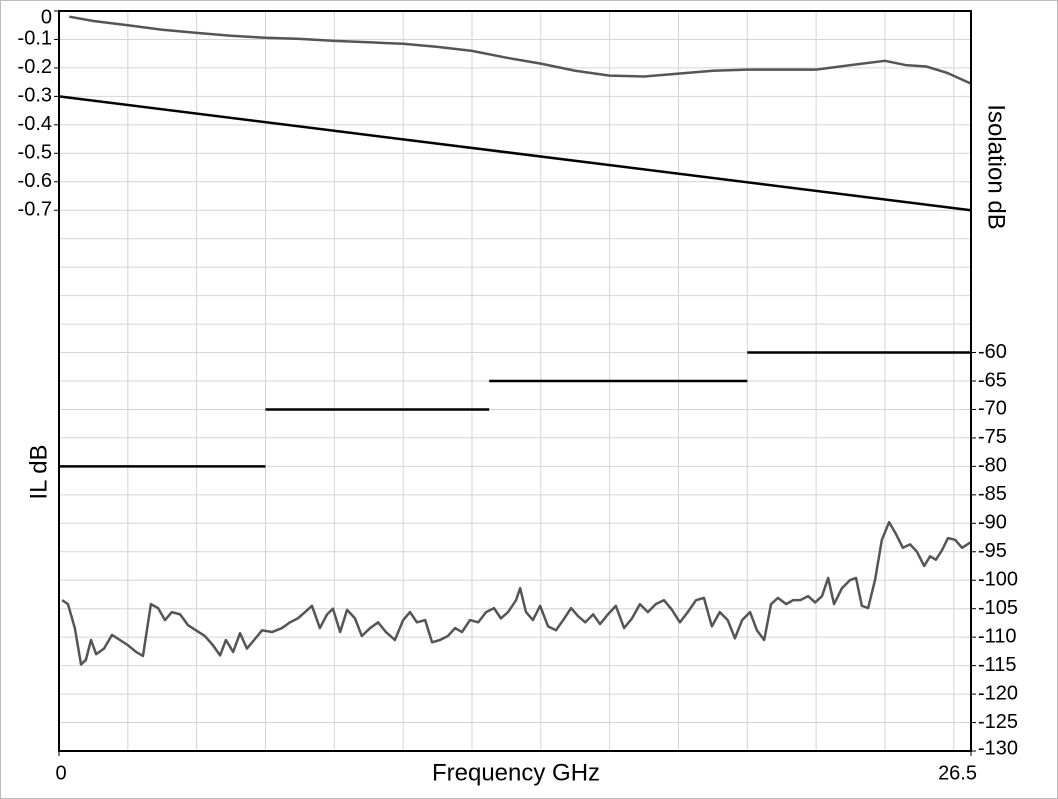  I want to click on y2-tick-label: -80, so click(992, 466).